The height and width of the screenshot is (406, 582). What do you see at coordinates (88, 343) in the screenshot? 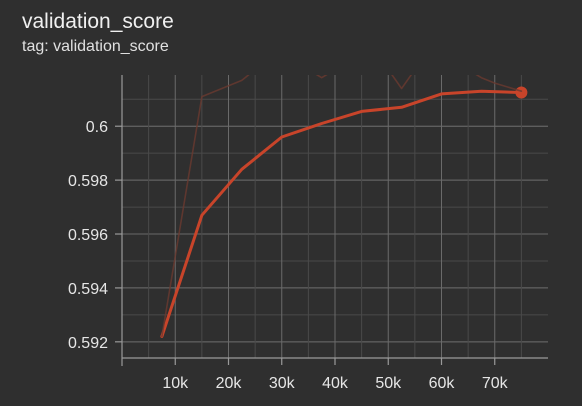
I see `y-tick-label: 0.592` at bounding box center [88, 343].